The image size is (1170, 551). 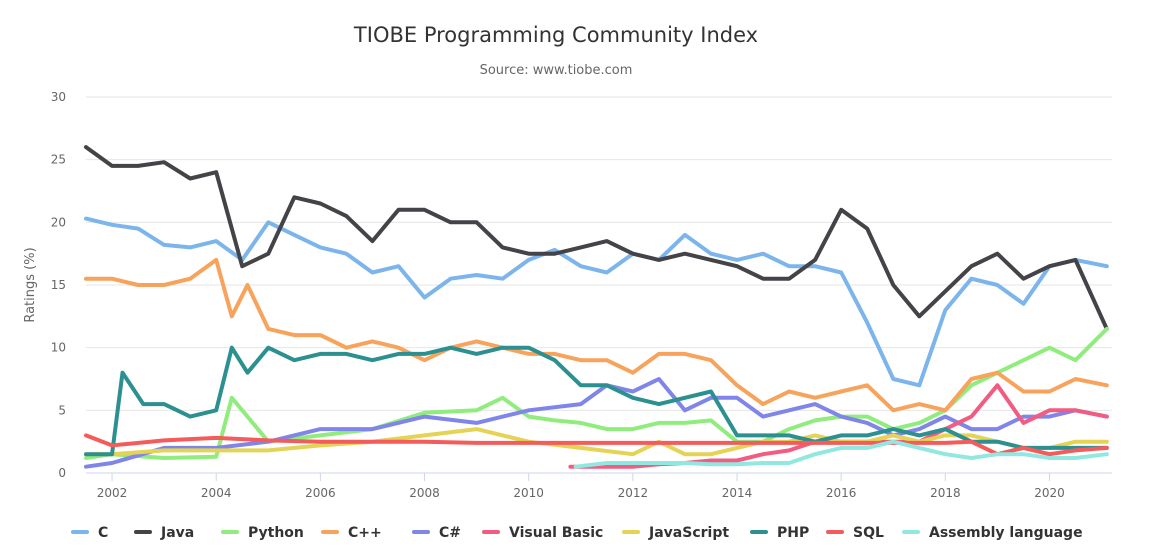 What do you see at coordinates (62, 473) in the screenshot?
I see `y-tick-label: 0` at bounding box center [62, 473].